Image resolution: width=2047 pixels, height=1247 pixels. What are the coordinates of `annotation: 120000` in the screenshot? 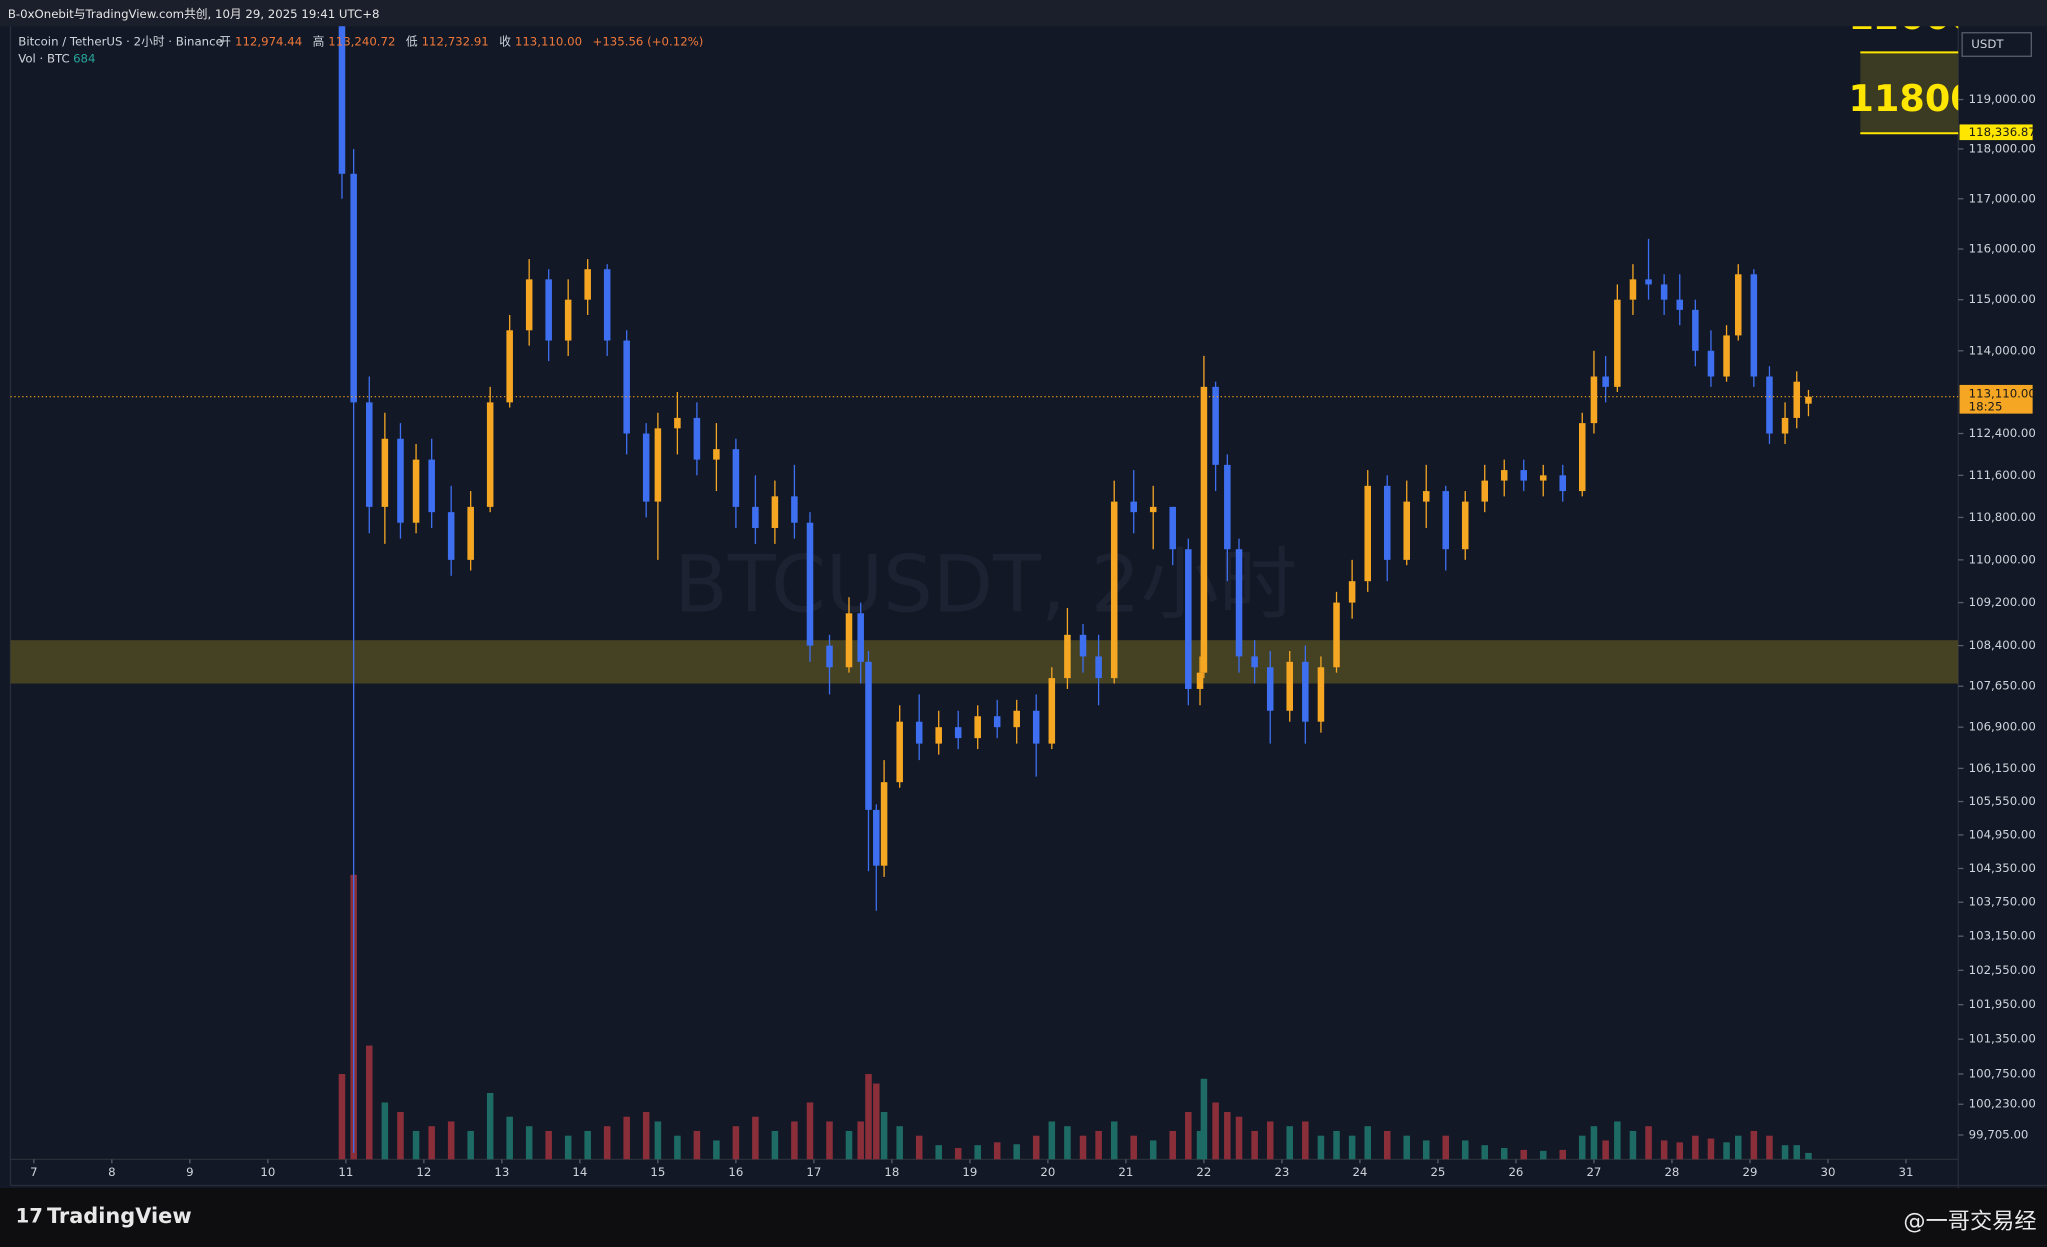 It's located at (1925, 19).